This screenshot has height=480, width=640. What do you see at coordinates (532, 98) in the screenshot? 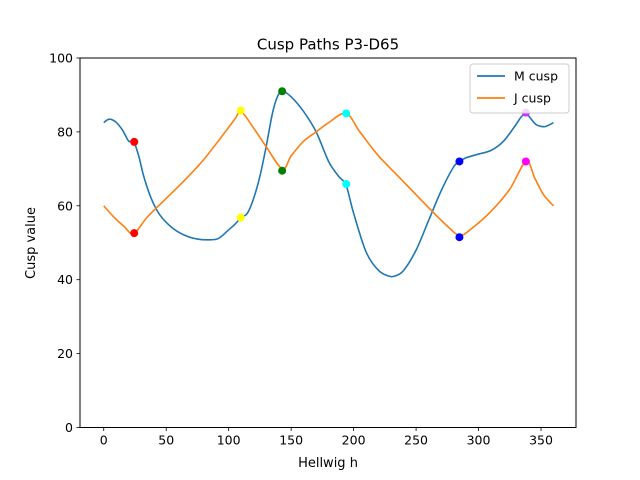
I see `legend-label-j-cusp: J cusp` at bounding box center [532, 98].